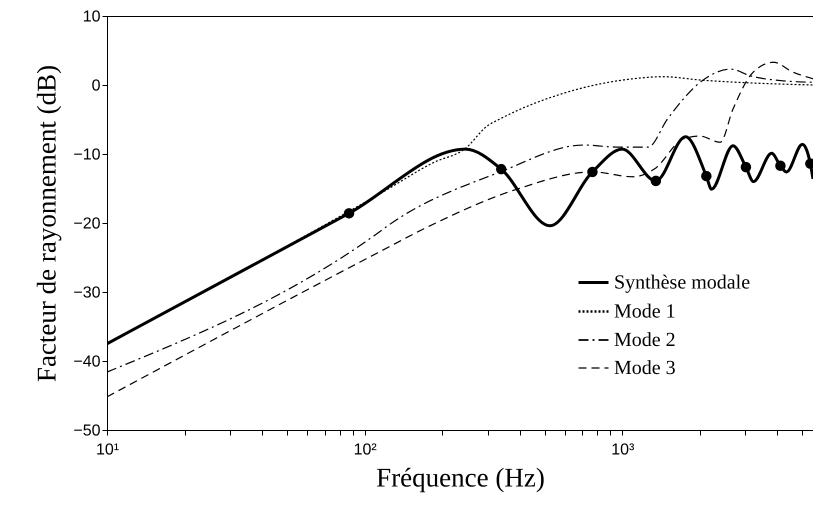  Describe the element at coordinates (623, 450) in the screenshot. I see `x-tick-label: 10³` at that location.